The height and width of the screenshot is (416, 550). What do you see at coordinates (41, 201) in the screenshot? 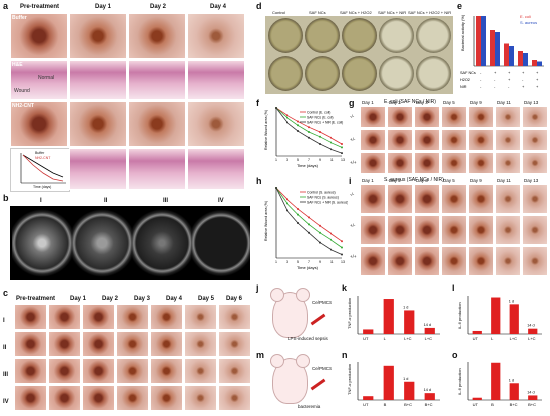
I see `dish-label: I` at bounding box center [41, 201].